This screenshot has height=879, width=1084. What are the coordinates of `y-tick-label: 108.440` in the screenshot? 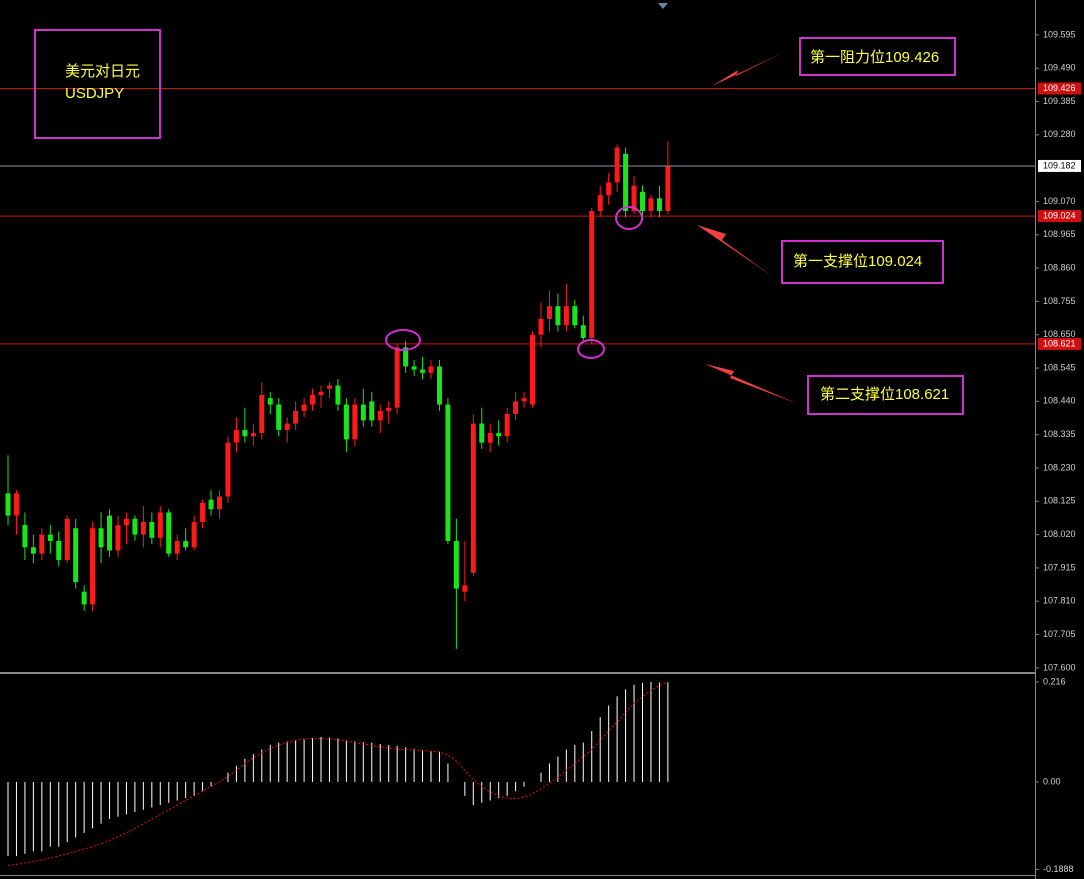 It's located at (1059, 401).